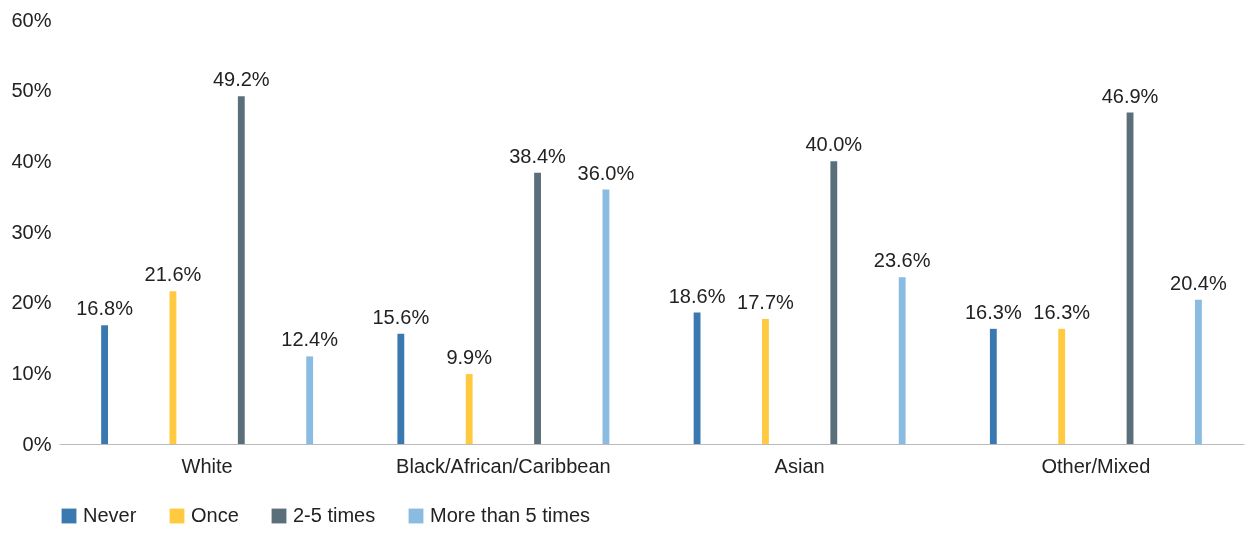  Describe the element at coordinates (31, 372) in the screenshot. I see `y-tick-label: 10%` at that location.